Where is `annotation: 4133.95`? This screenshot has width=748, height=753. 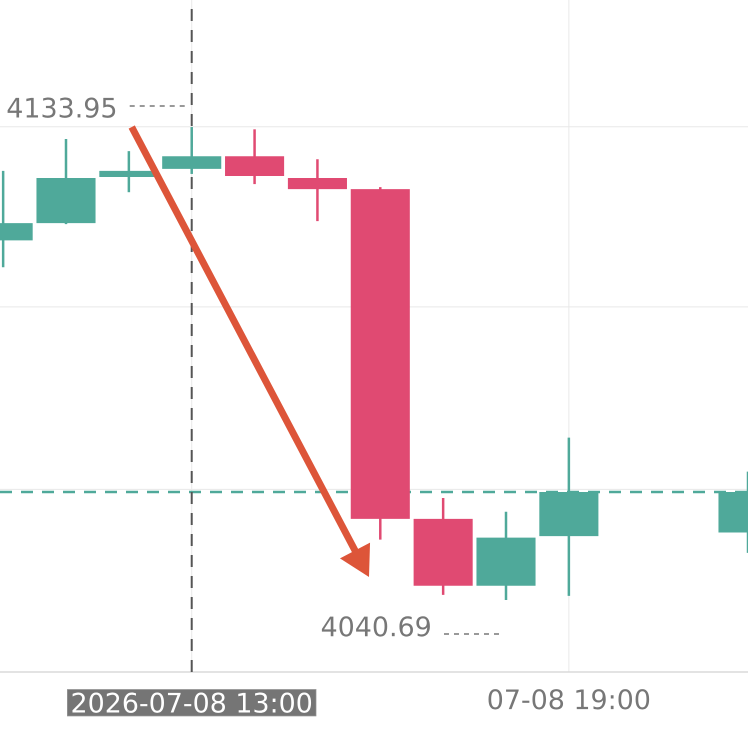
annotation: 4133.95 is located at coordinates (62, 107).